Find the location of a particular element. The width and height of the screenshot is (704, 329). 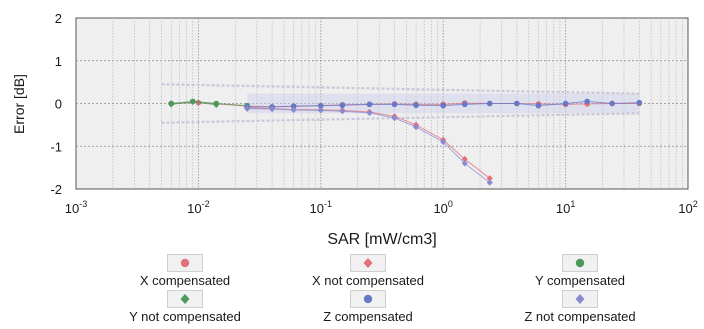

y-axis-label: Error [dB] is located at coordinates (19, 104).